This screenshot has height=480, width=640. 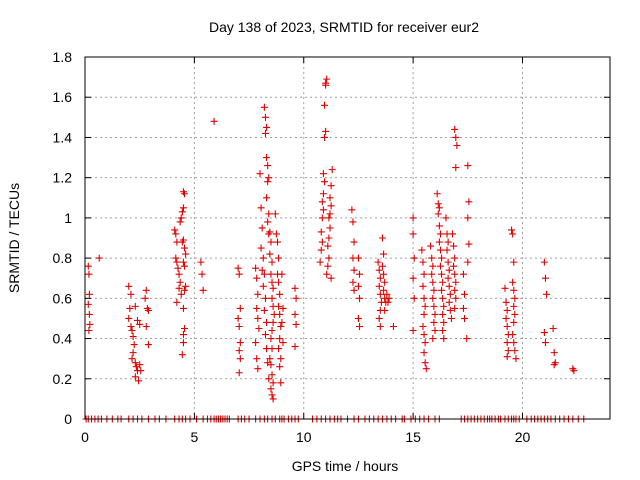 What do you see at coordinates (63, 339) in the screenshot?
I see `y-tick-label: 0.4` at bounding box center [63, 339].